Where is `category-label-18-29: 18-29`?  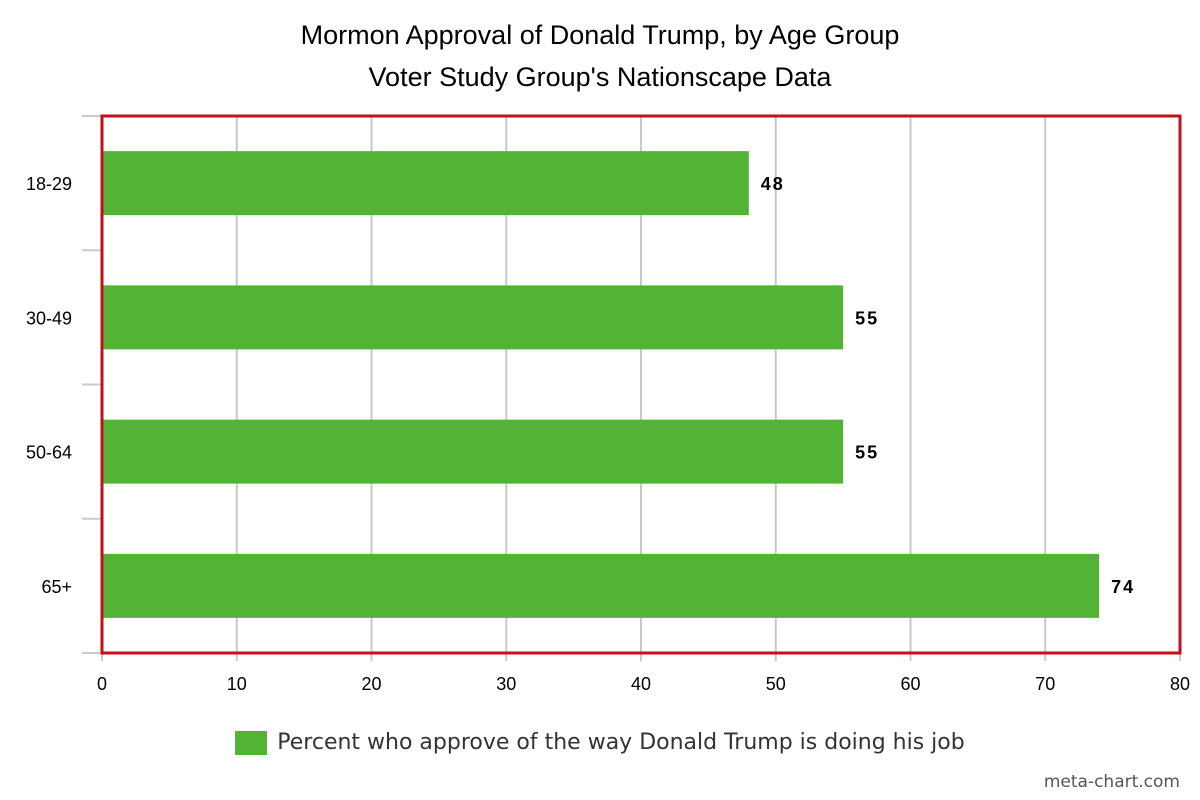 category-label-18-29: 18-29 is located at coordinates (49, 184).